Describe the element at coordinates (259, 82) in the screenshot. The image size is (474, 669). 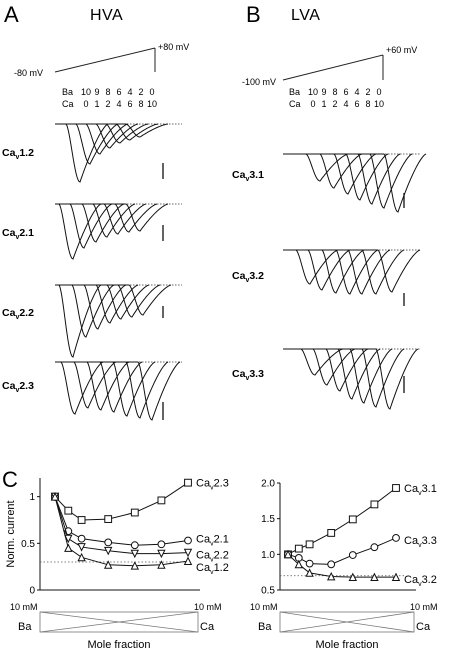
I see `ramp-start-lva: -100 mV` at that location.